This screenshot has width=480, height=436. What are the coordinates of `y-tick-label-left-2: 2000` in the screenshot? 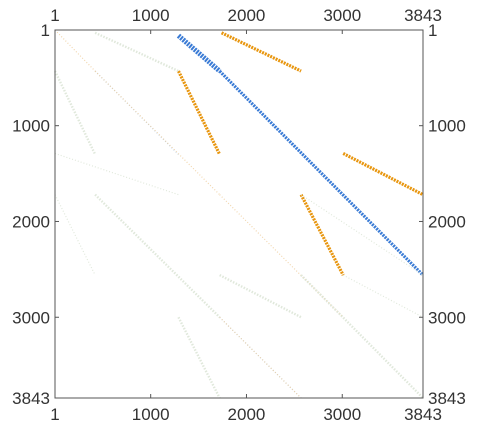 It's located at (31, 221).